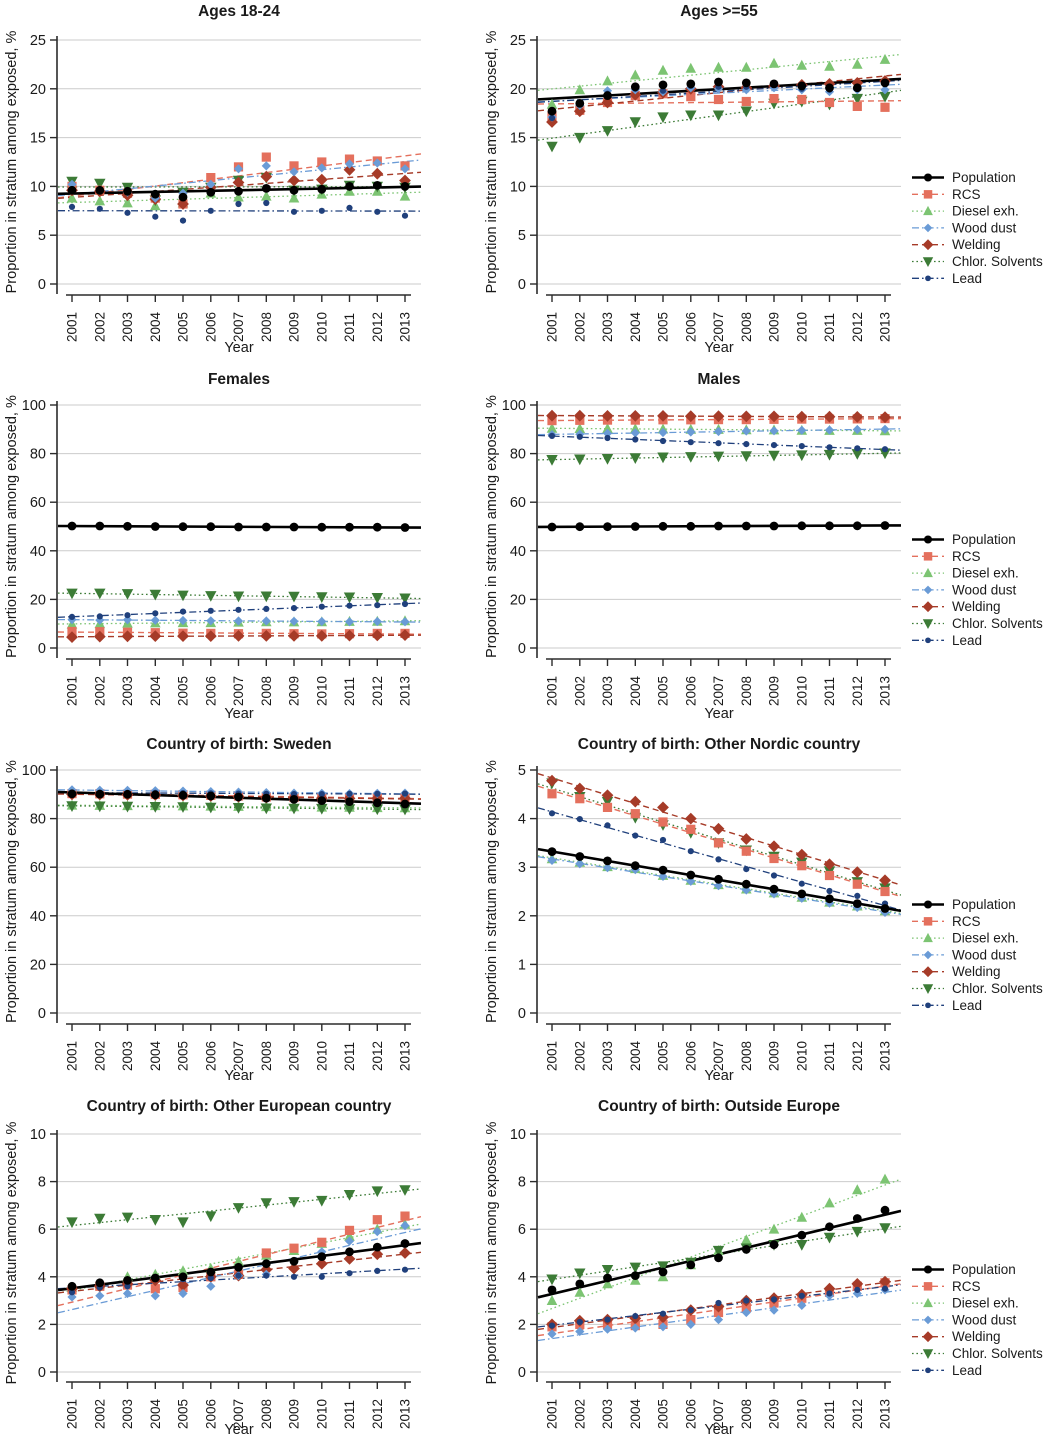  I want to click on y-tick-label: 6, so click(42, 1230).